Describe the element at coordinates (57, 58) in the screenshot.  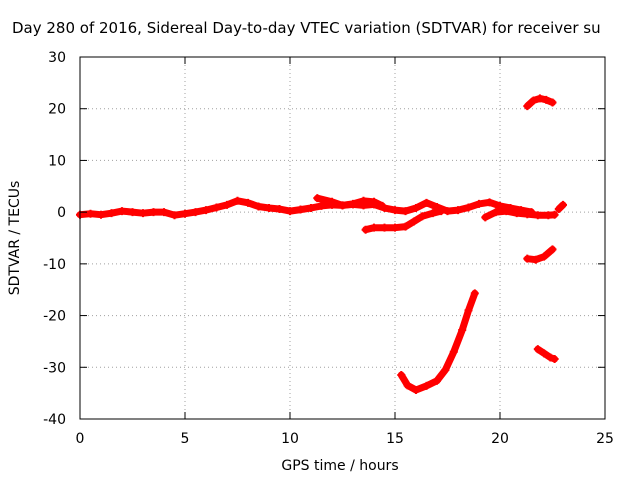
I see `y-tick-label: 30` at that location.